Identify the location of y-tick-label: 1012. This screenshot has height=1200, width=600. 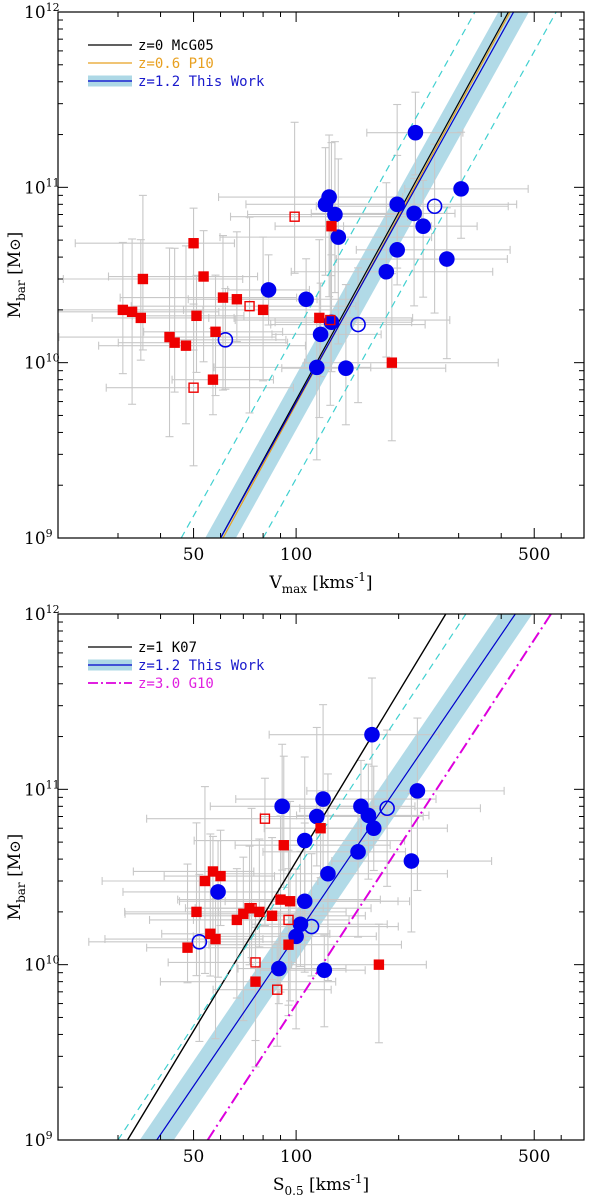
(42, 12).